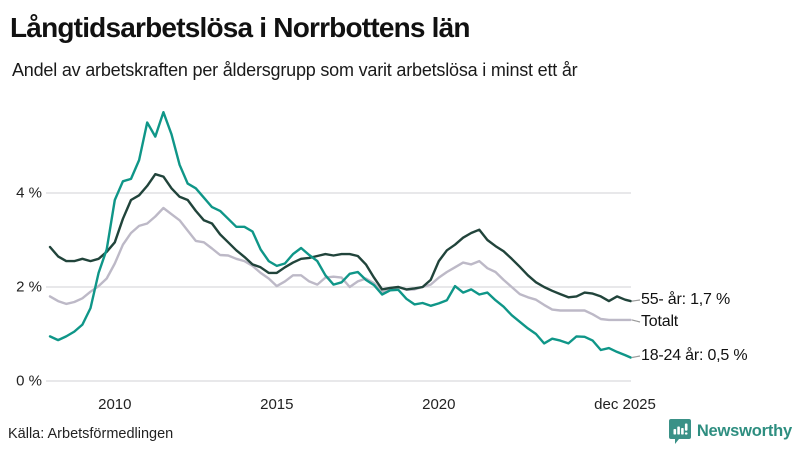 Image resolution: width=800 pixels, height=450 pixels. I want to click on series-end-label-18-24 år: 18-24 år: 0,5 %, so click(694, 355).